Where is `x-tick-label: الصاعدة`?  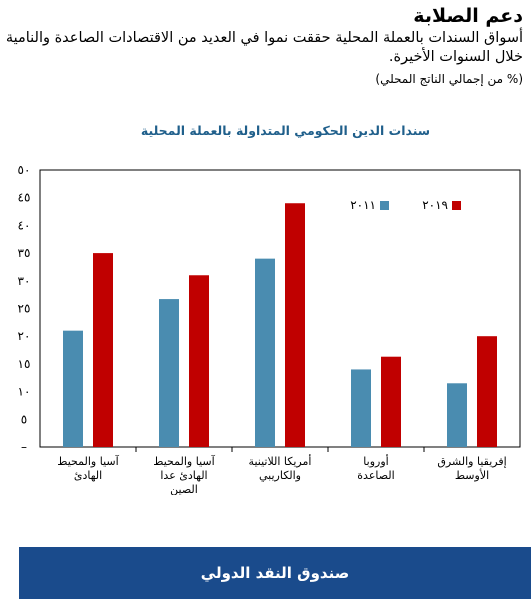 x-tick-label: الصاعدة is located at coordinates (375, 475).